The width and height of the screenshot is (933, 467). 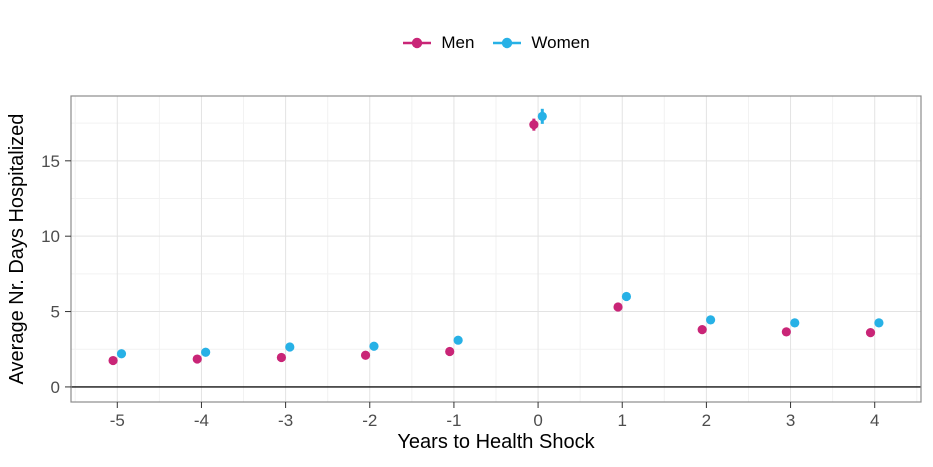 I want to click on svg-text: 10, so click(x=50, y=236).